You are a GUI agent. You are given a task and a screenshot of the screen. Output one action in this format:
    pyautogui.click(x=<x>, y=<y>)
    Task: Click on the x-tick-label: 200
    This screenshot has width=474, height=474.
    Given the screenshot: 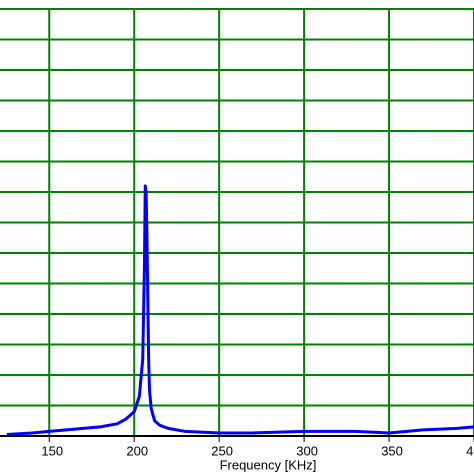 What is the action you would take?
    pyautogui.click(x=137, y=450)
    